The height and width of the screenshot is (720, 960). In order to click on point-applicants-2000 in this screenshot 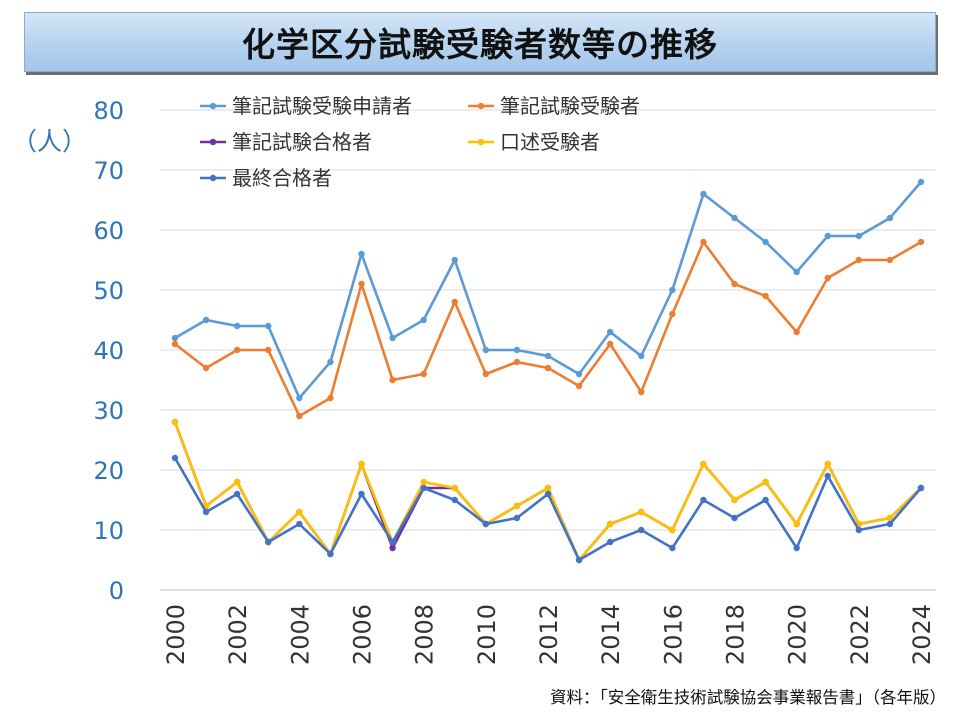, I will do `click(175, 338)`.